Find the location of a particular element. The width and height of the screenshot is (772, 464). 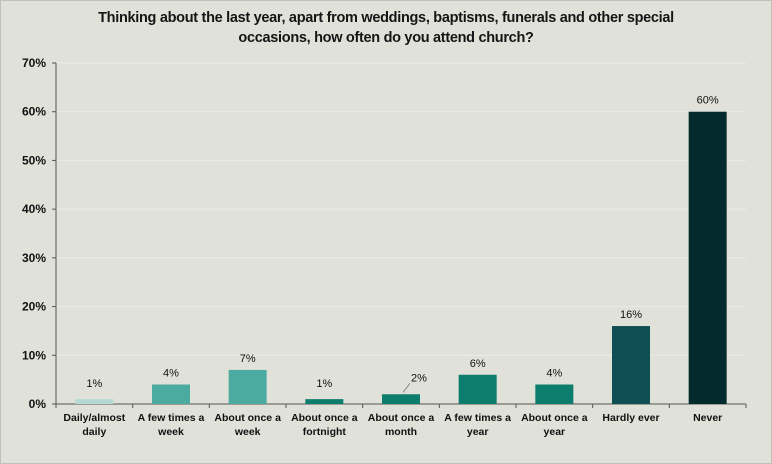

x-category-label: fortnight is located at coordinates (325, 432).